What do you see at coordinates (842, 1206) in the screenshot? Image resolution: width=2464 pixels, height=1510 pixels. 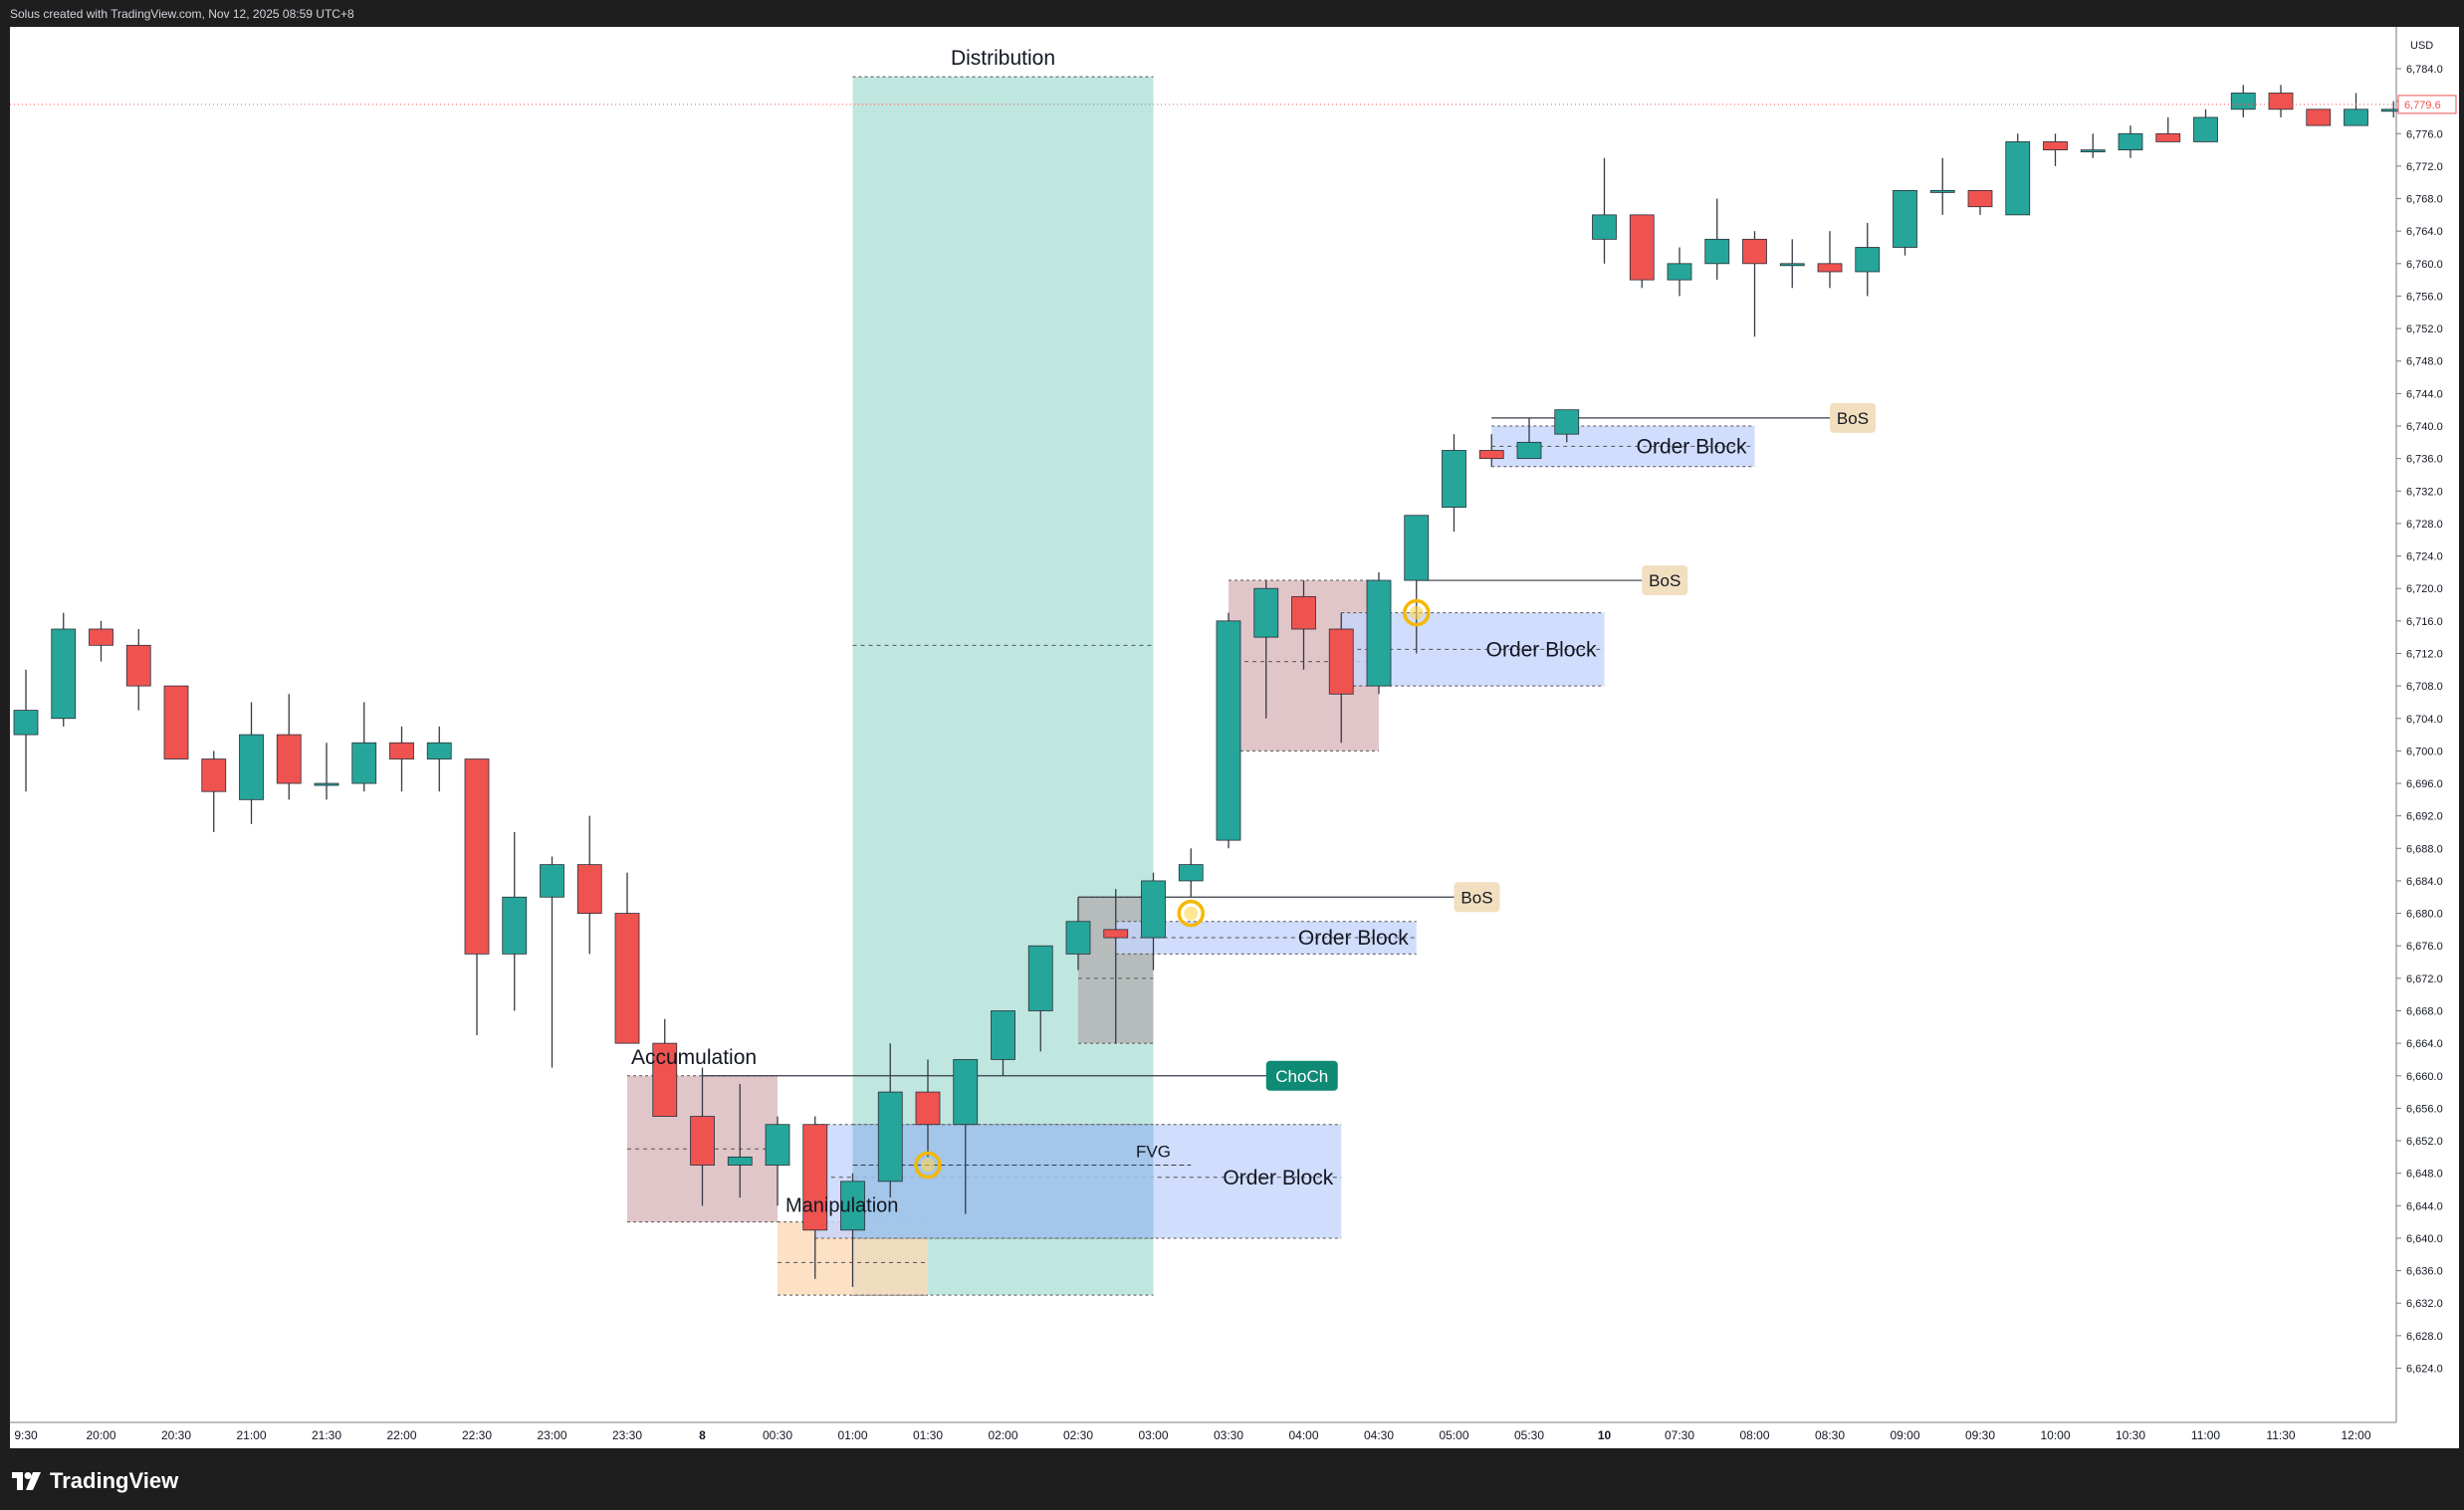 I see `manipulation-label: Manipulation` at bounding box center [842, 1206].